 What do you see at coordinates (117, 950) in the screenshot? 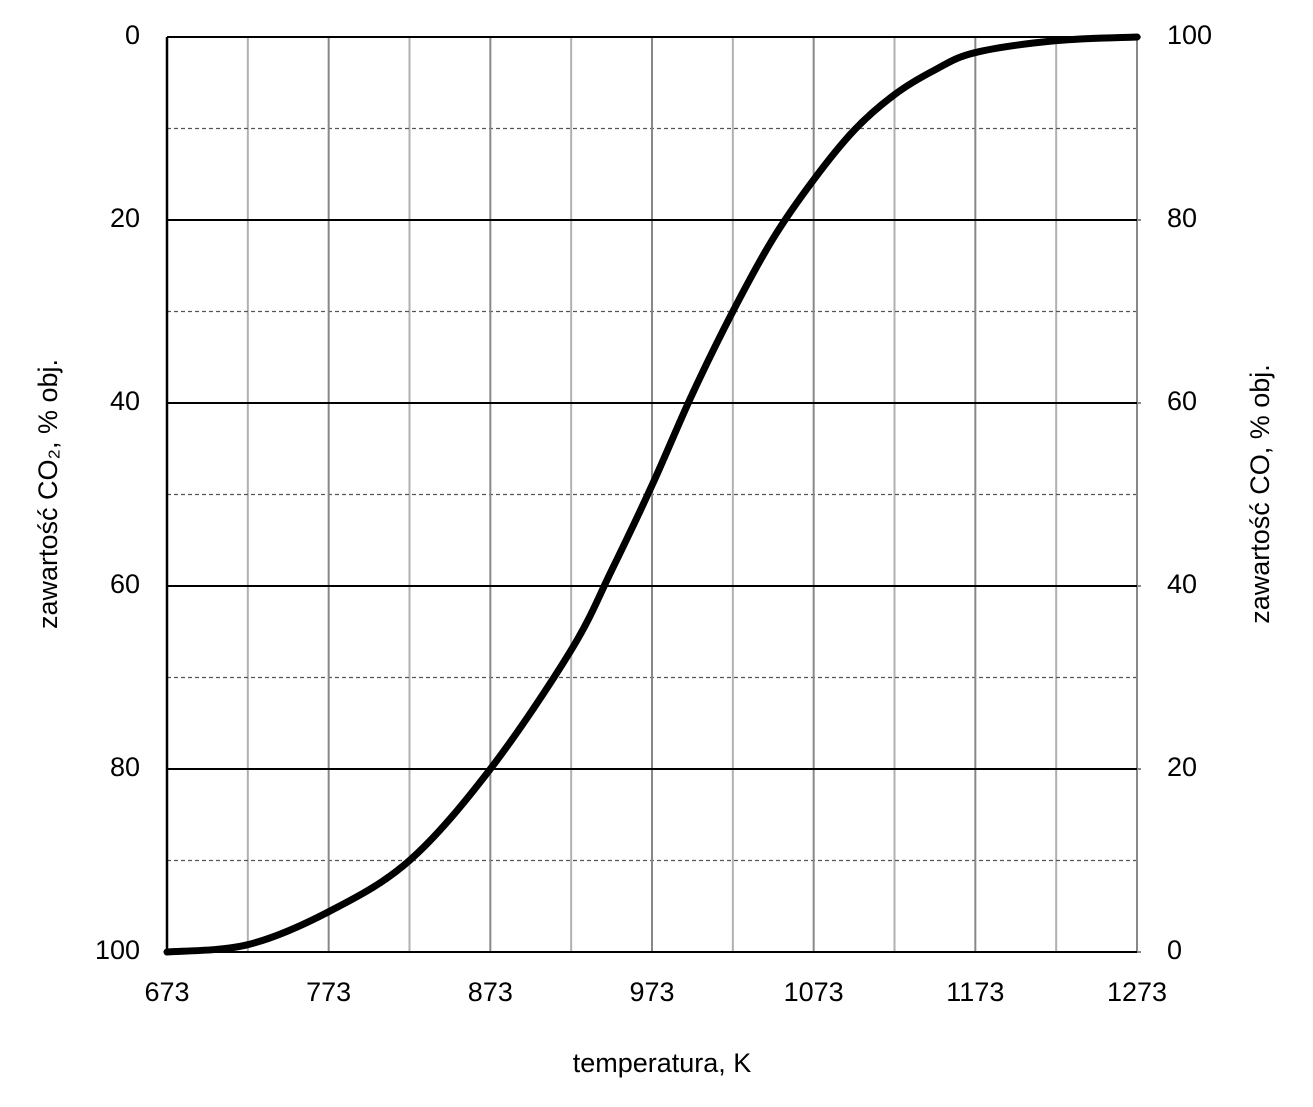
I see `y-tick-label: 100` at bounding box center [117, 950].